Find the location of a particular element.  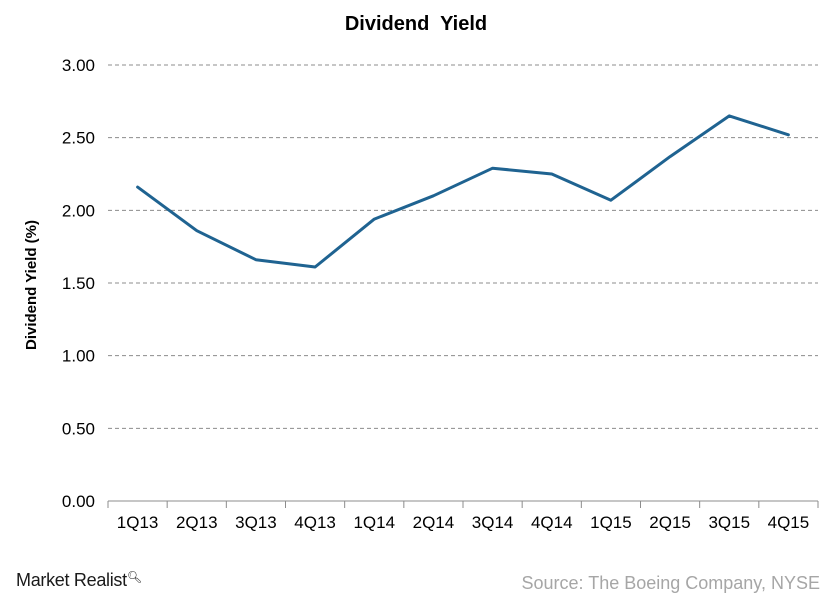

x-tick-label: 1Q13 is located at coordinates (138, 522).